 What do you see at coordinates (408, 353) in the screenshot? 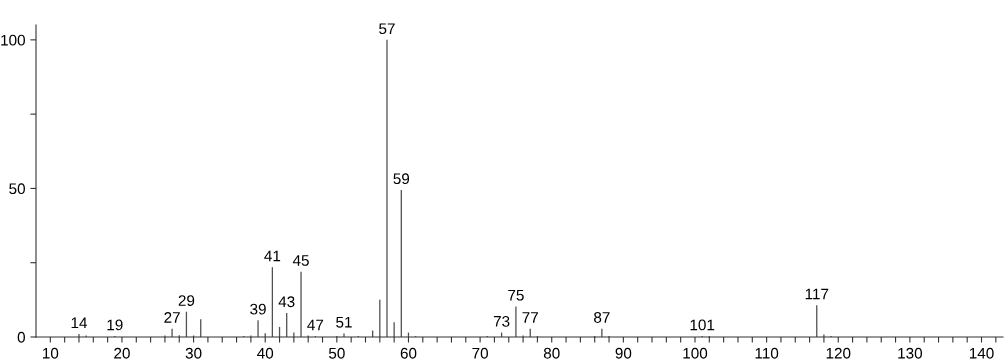
I see `x-tick-label: 60` at bounding box center [408, 353].